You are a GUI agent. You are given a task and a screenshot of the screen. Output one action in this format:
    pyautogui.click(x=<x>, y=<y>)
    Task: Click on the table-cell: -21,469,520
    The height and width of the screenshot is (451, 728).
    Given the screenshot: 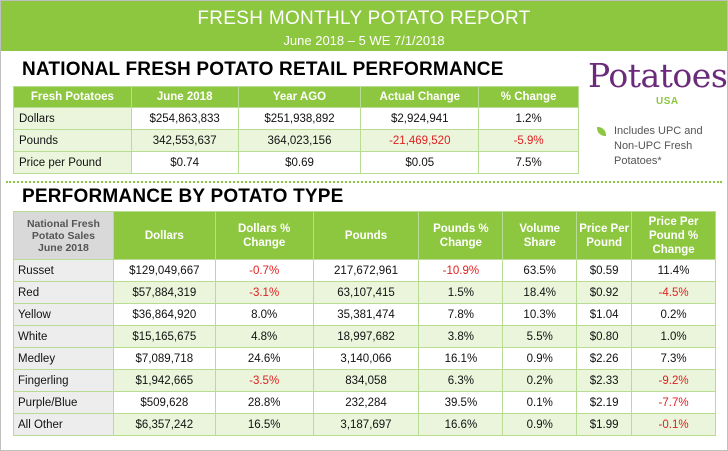 What is the action you would take?
    pyautogui.click(x=420, y=140)
    